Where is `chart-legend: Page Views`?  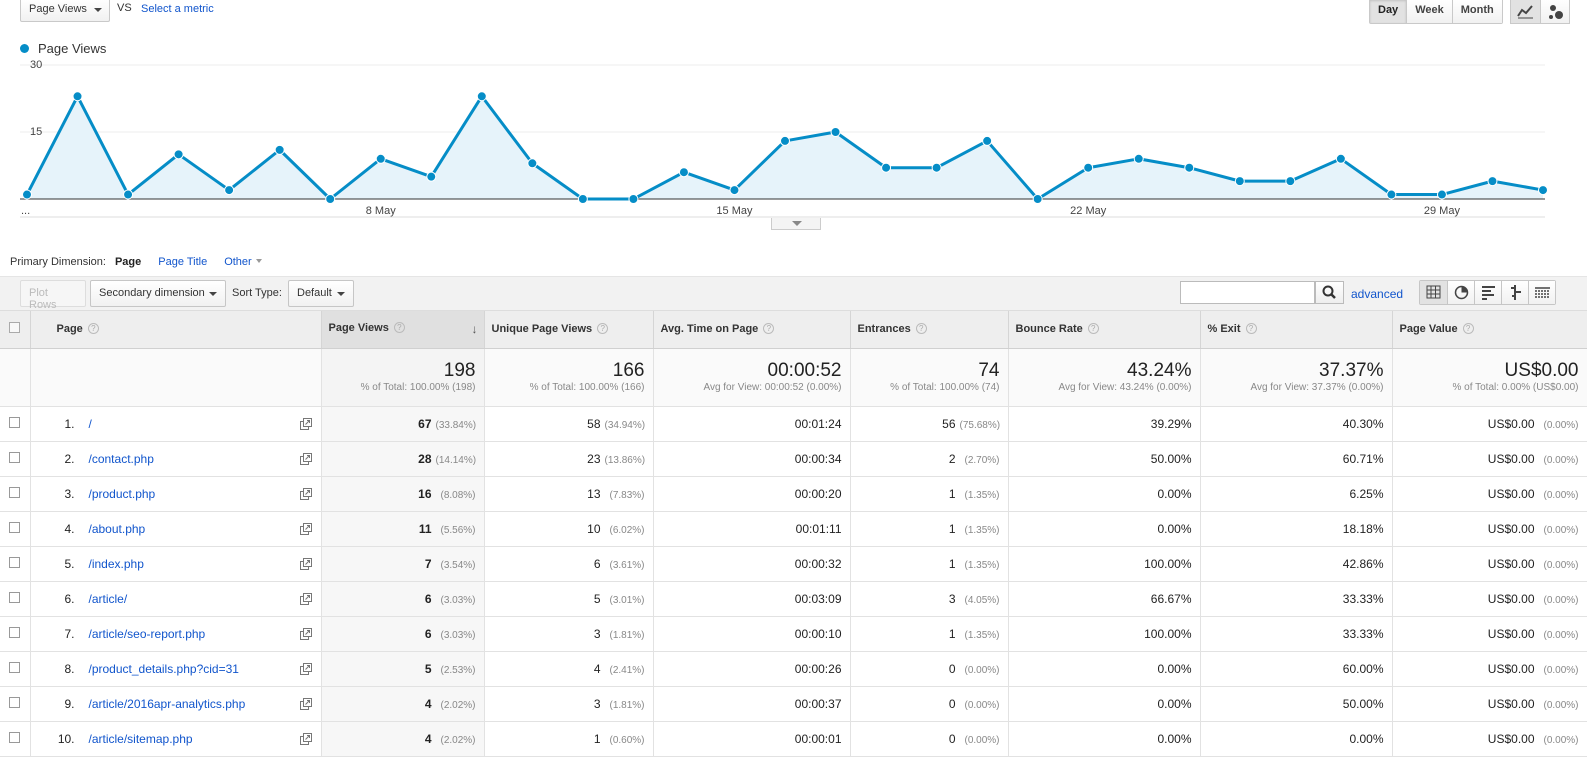 chart-legend: Page Views is located at coordinates (63, 48).